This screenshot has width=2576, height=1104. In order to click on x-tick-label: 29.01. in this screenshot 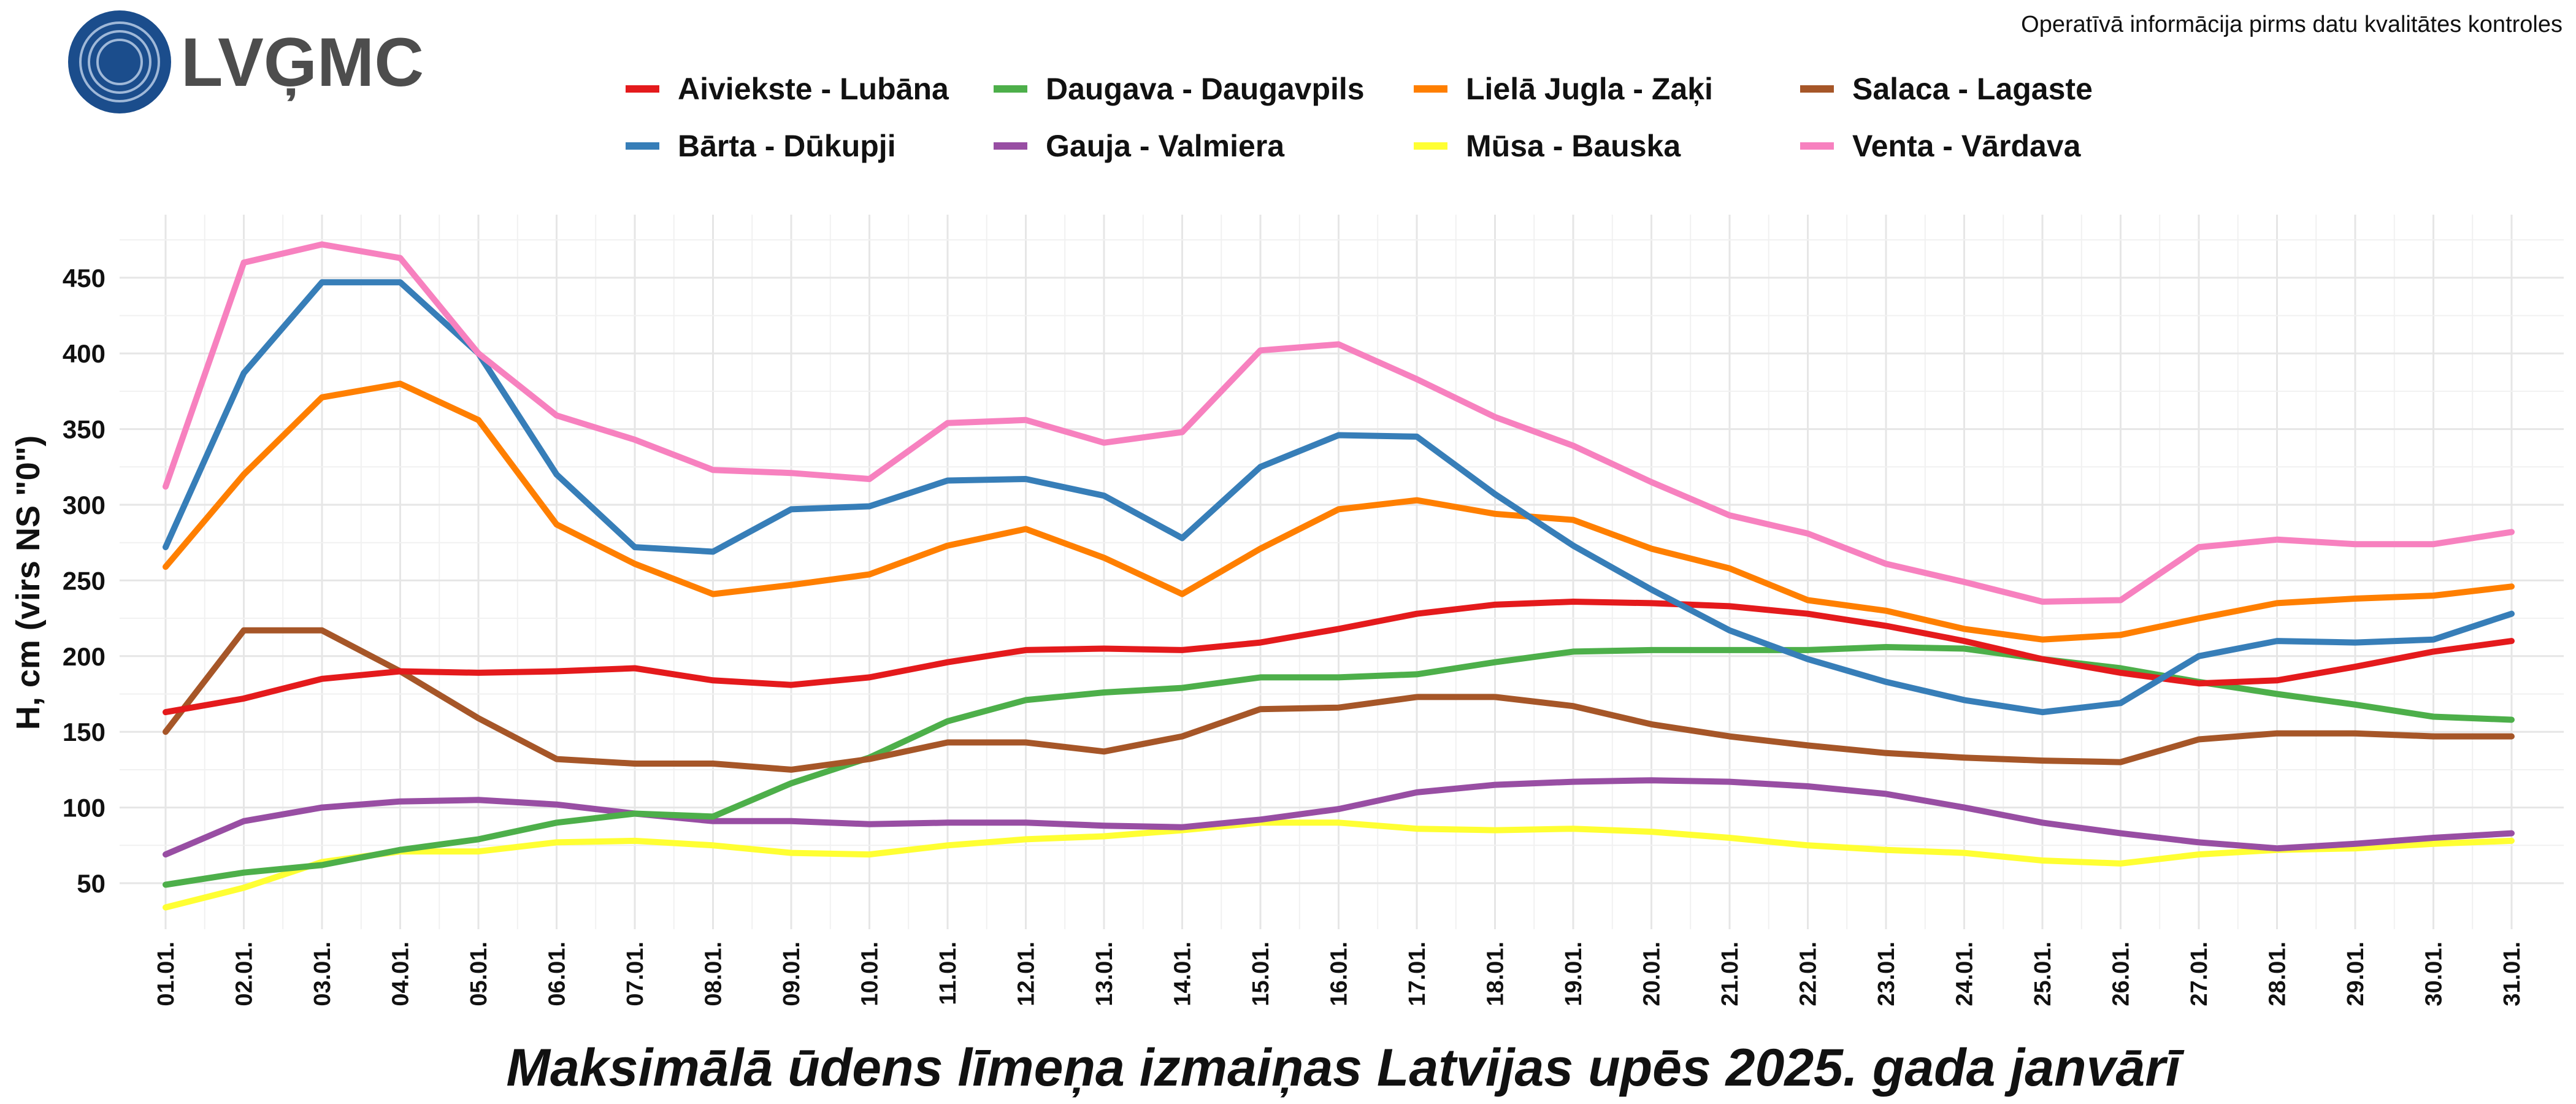, I will do `click(2356, 973)`.